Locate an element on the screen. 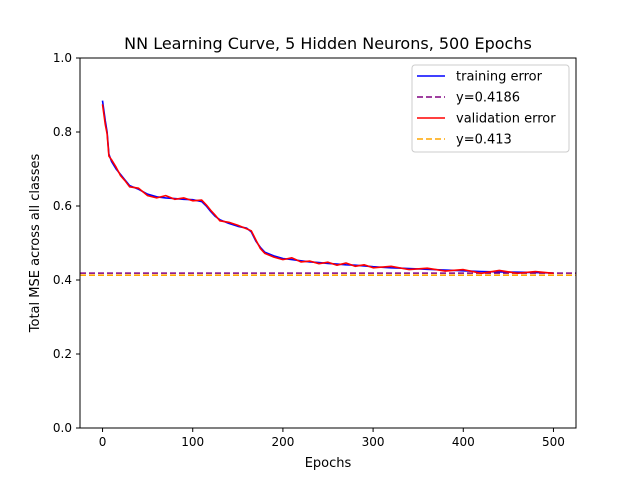 The image size is (640, 485). legend-box is located at coordinates (490, 108).